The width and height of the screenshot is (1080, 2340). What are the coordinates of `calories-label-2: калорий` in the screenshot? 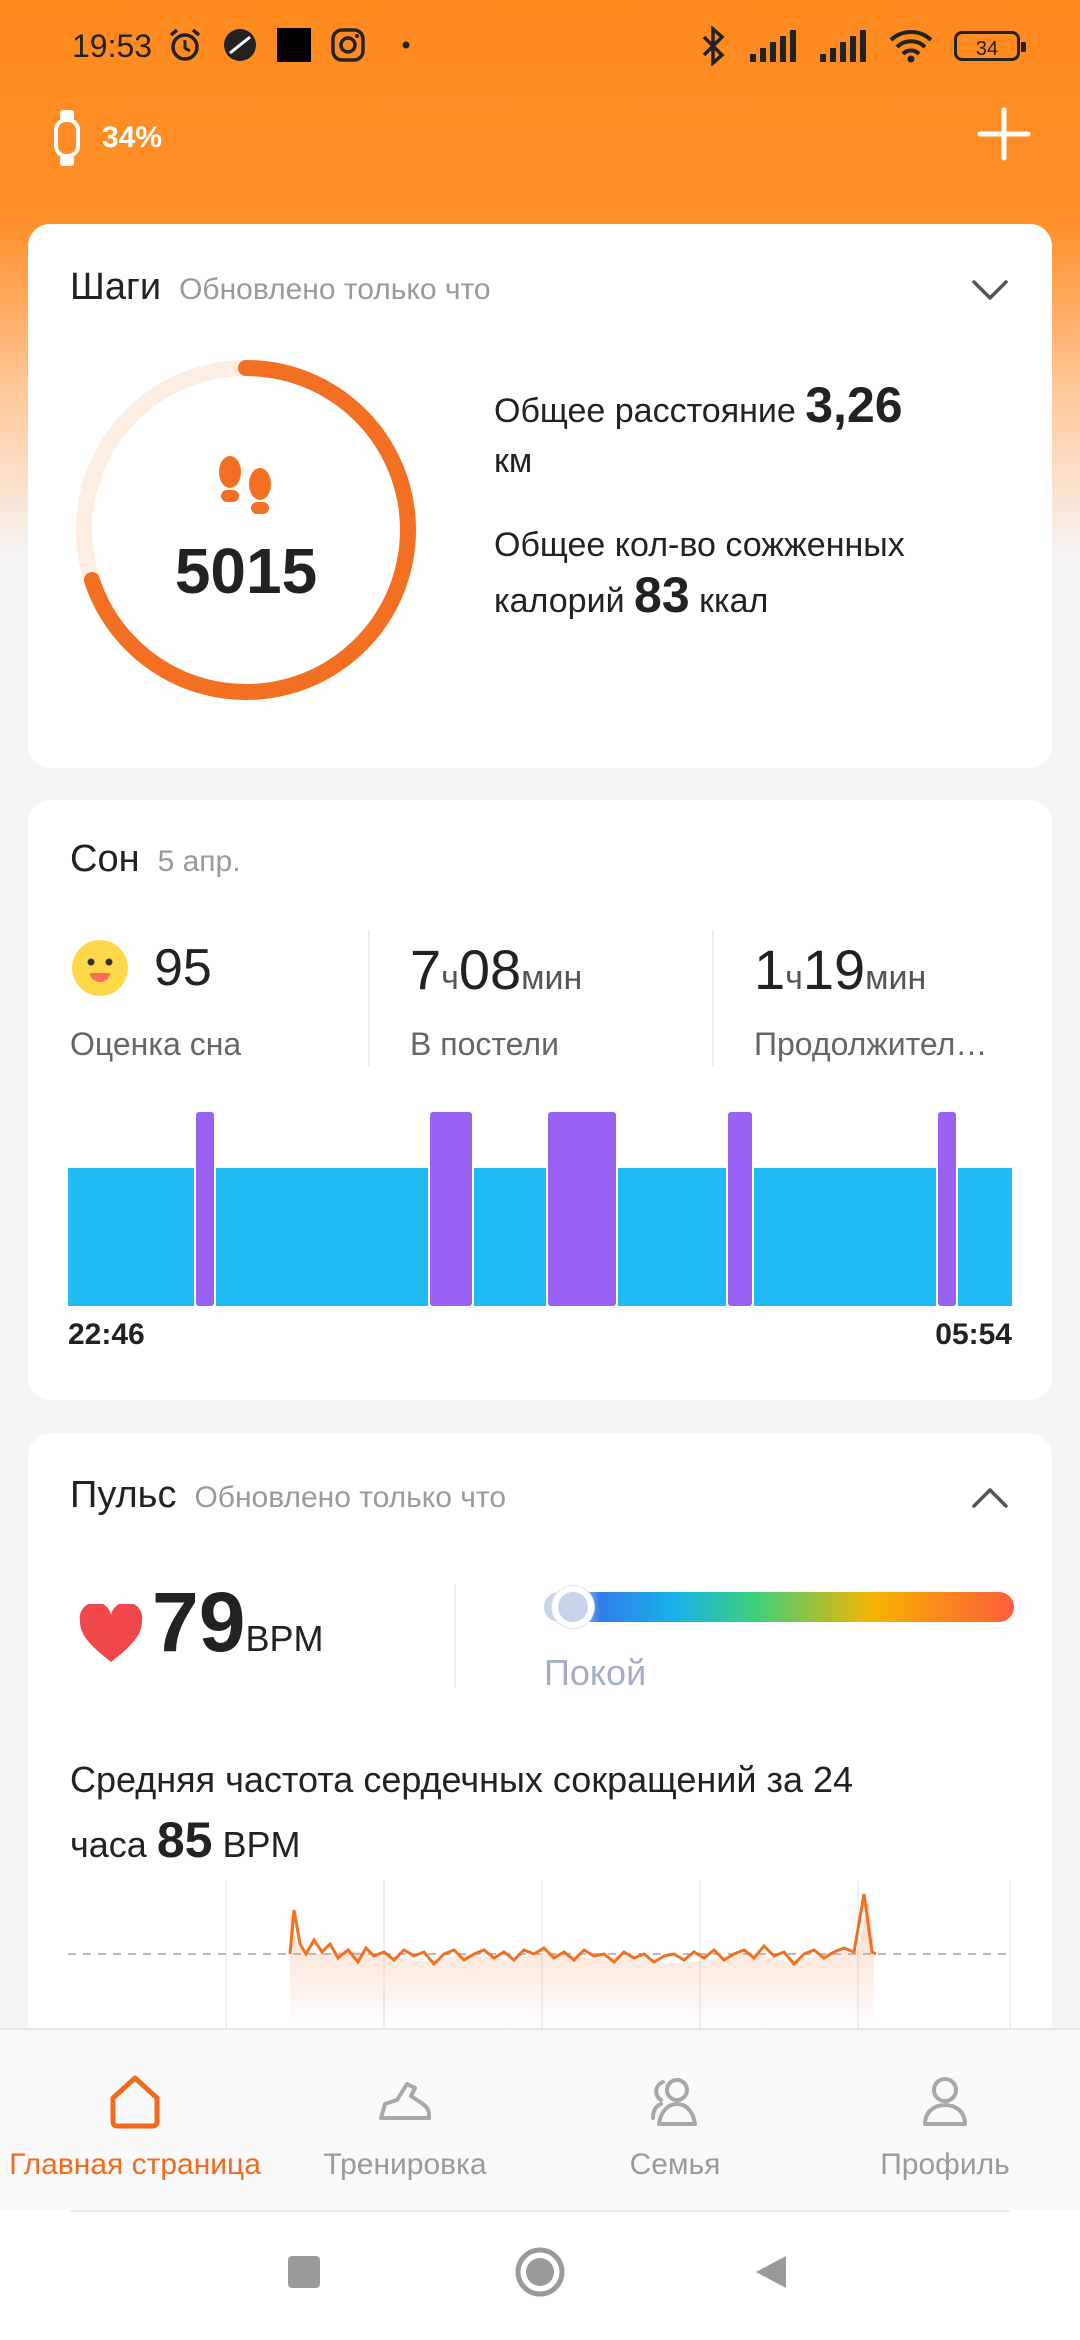 It's located at (559, 601).